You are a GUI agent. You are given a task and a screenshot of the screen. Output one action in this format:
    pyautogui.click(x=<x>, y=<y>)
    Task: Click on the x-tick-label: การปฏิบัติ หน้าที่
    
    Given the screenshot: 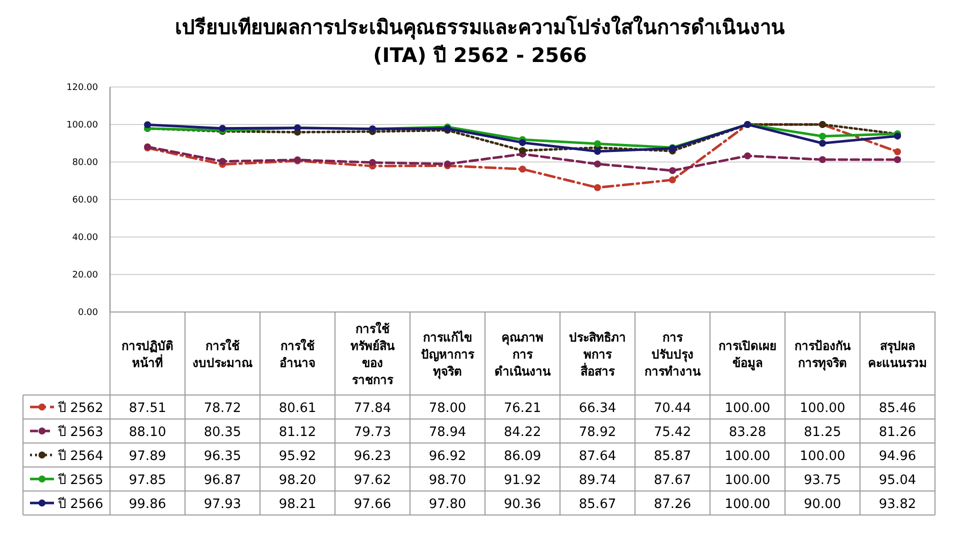 What is the action you would take?
    pyautogui.click(x=148, y=354)
    